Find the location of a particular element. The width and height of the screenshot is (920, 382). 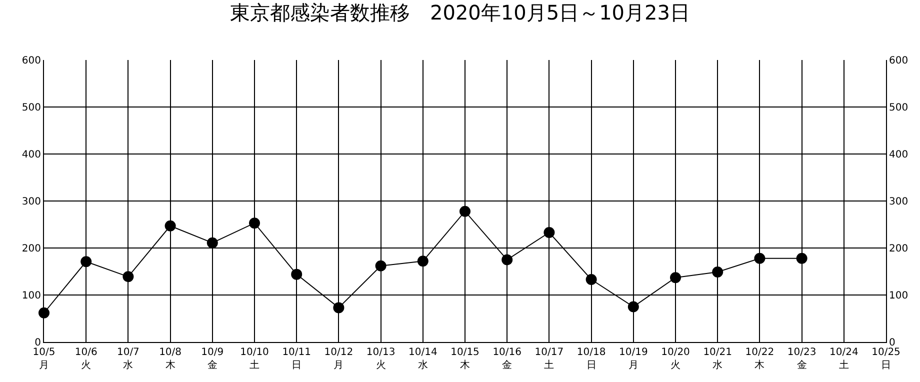

x-tick-label: 10/23 金 is located at coordinates (801, 359).